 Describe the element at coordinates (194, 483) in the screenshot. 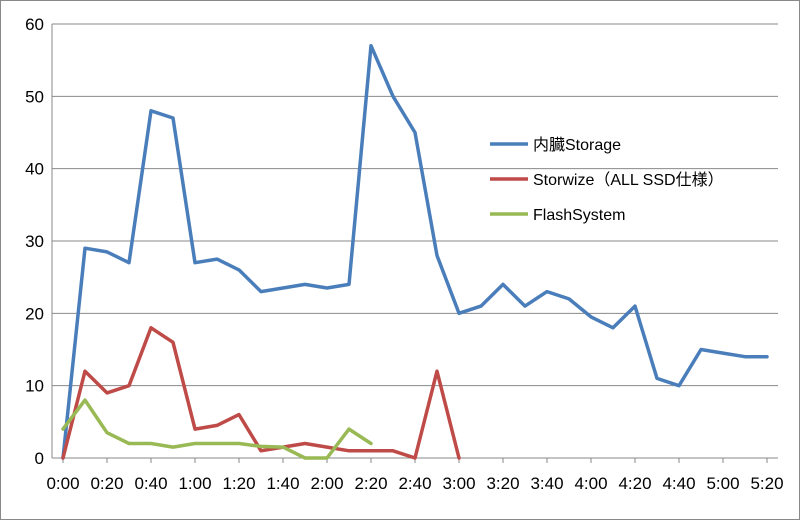

I see `x-tick-label: 1:00` at that location.